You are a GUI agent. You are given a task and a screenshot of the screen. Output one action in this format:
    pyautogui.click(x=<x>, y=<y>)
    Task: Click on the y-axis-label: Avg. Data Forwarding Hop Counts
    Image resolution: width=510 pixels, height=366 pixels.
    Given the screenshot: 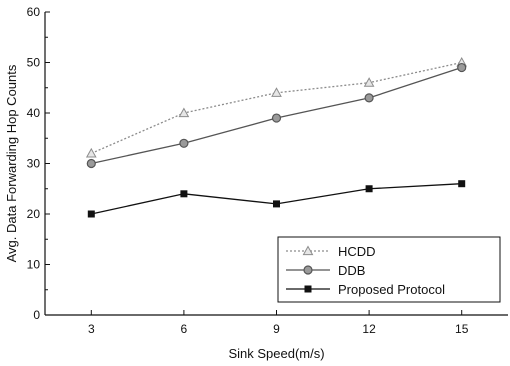 What is the action you would take?
    pyautogui.click(x=11, y=163)
    